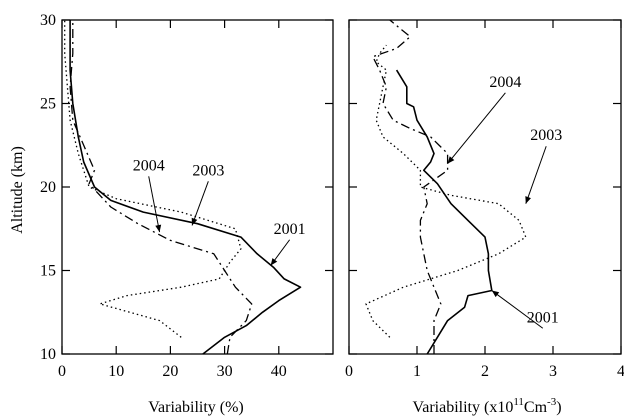  I want to click on x-axis-label-right-c: ), so click(558, 407).